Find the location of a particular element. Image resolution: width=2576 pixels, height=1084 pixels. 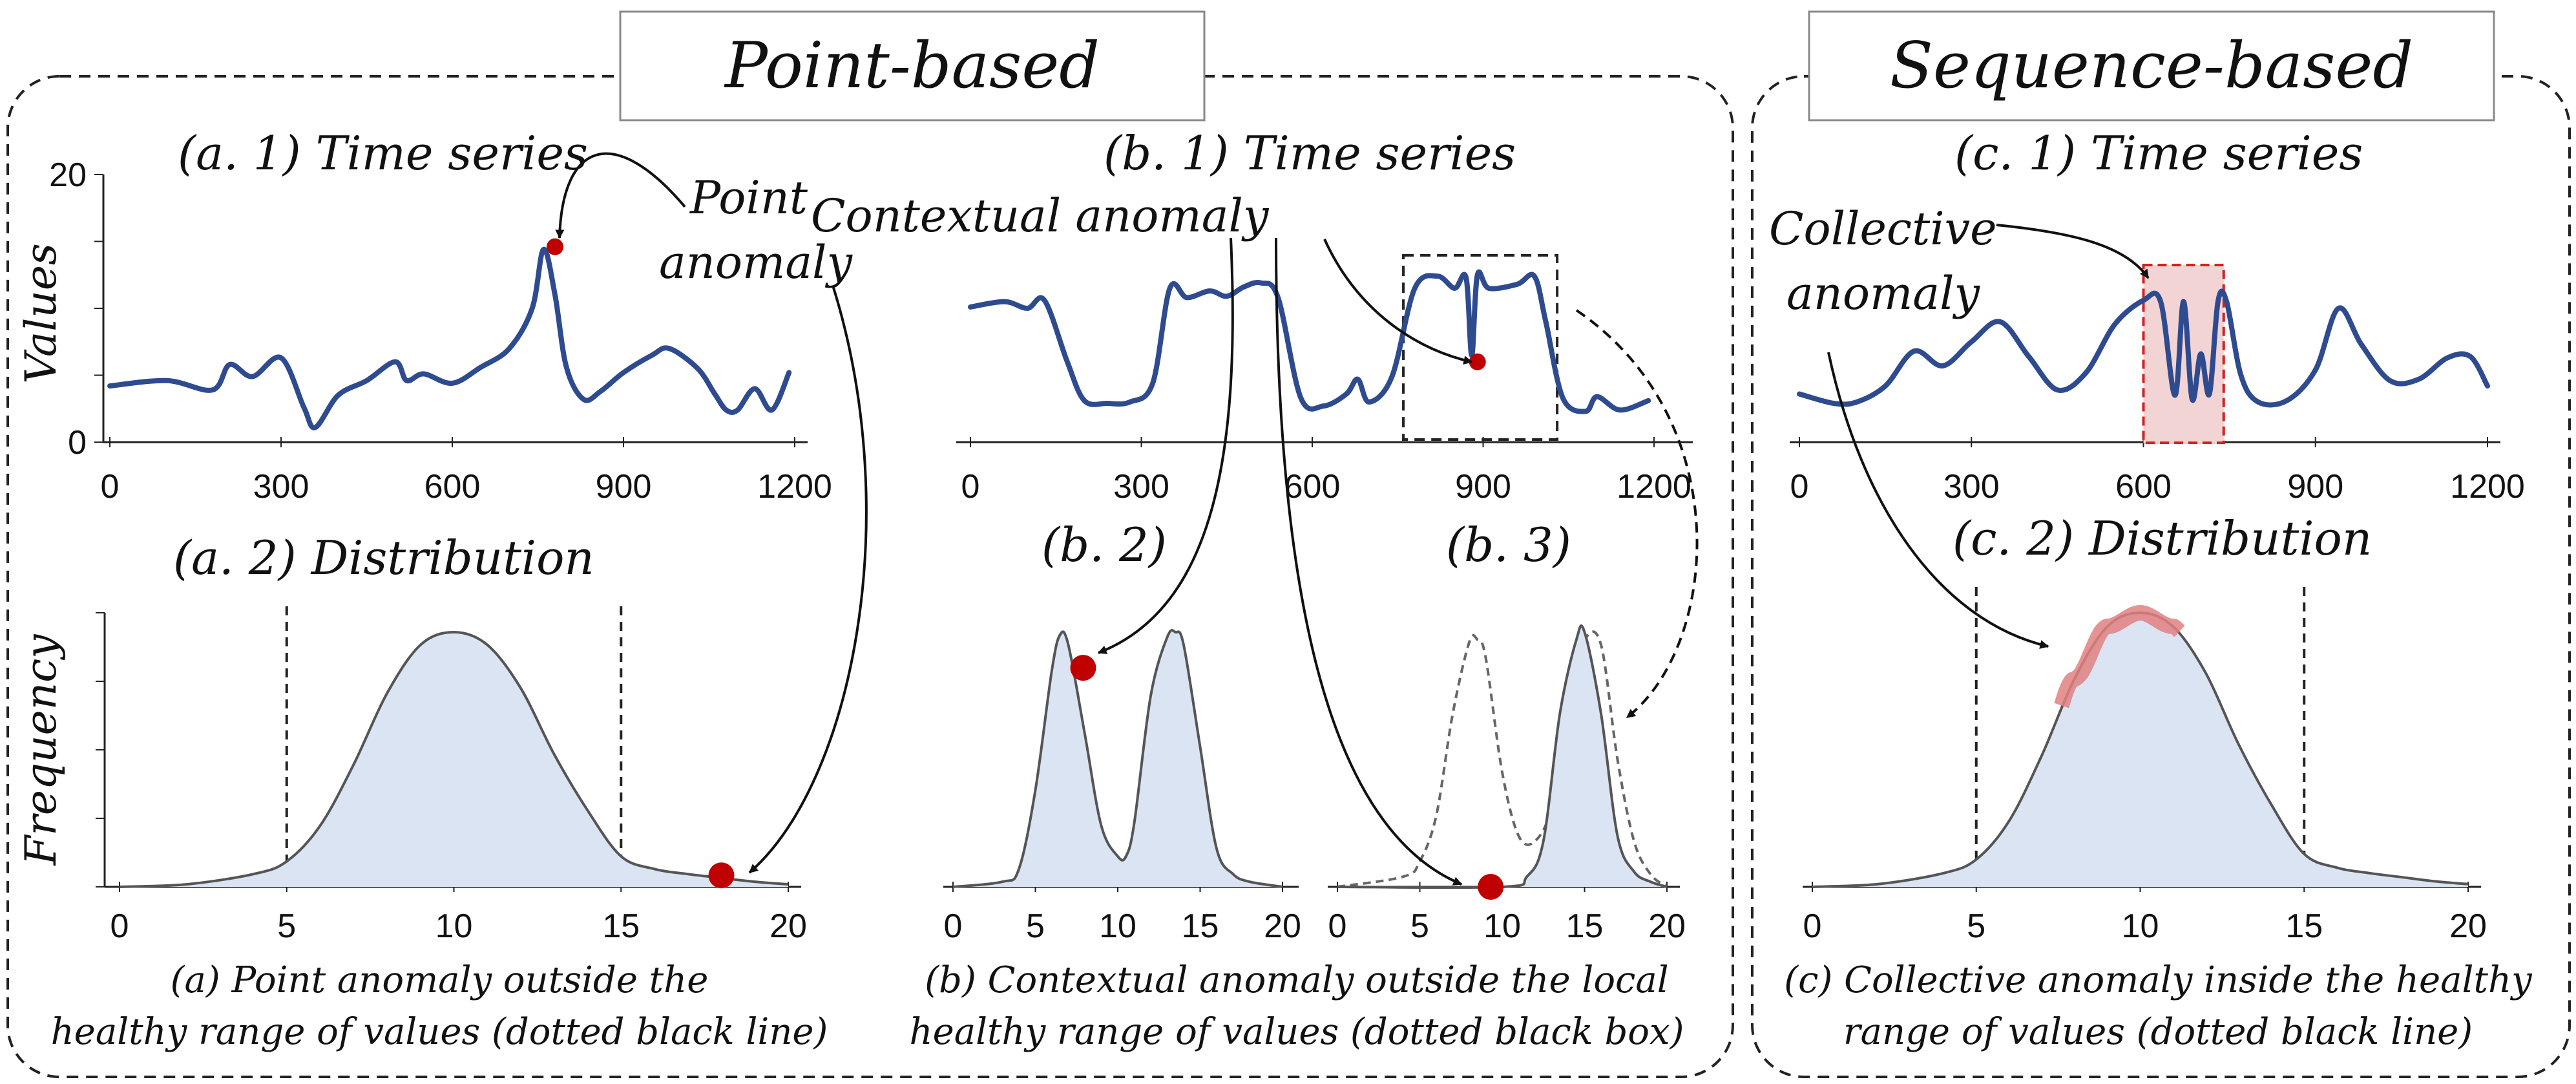

anomaly-point-b1 is located at coordinates (1477, 361).